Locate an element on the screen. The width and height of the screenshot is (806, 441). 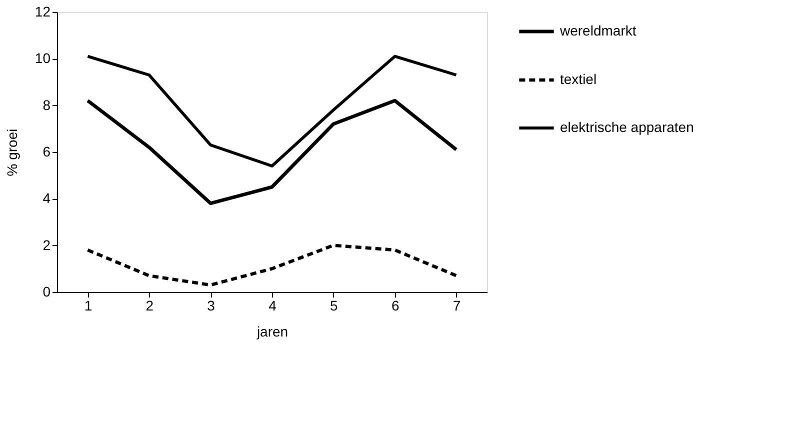
x-tick-label: 3 is located at coordinates (211, 306).